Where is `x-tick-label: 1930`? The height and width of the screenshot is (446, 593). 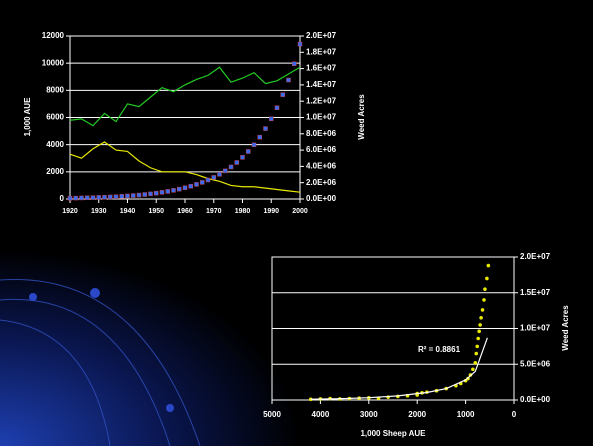
x-tick-label: 1930 is located at coordinates (99, 211).